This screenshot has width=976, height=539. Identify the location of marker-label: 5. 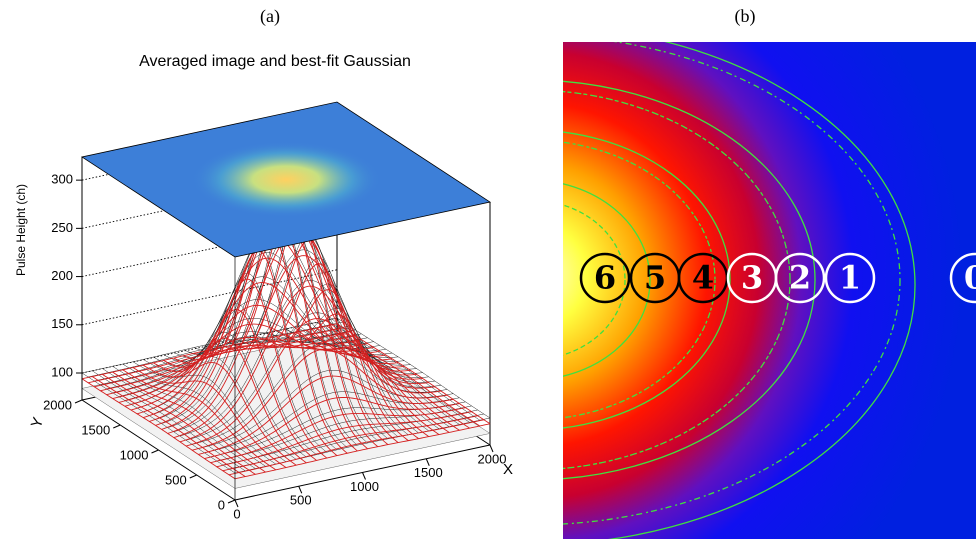
(655, 278).